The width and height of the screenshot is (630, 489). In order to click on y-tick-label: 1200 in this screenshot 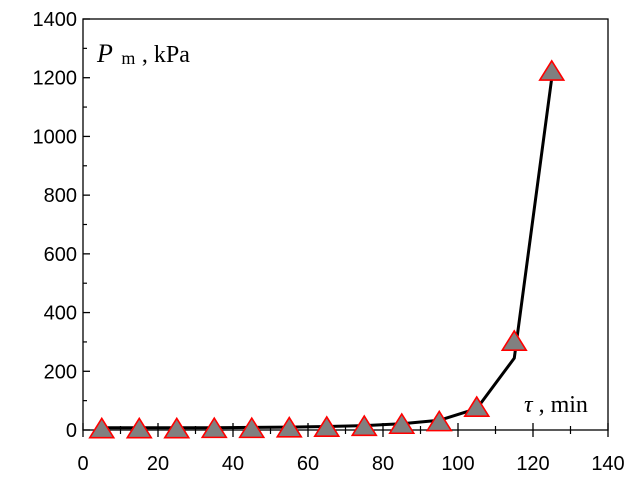, I will do `click(55, 79)`.